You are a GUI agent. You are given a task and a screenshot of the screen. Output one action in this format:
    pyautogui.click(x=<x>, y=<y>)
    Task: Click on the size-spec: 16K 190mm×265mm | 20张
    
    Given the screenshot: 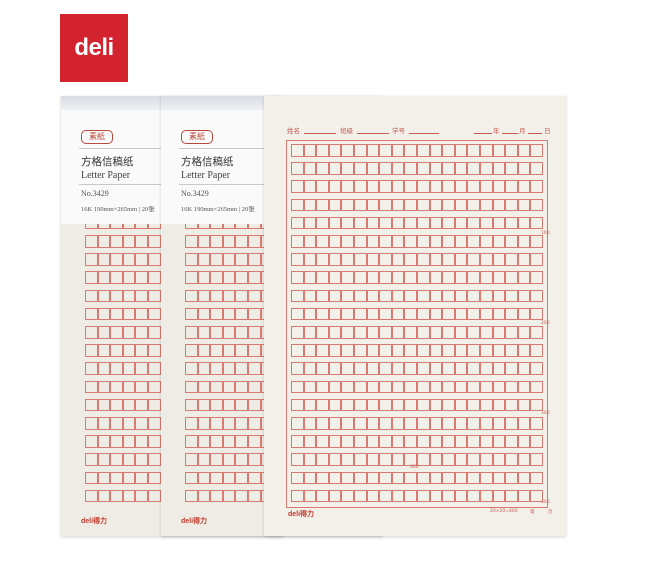 What is the action you would take?
    pyautogui.click(x=218, y=209)
    